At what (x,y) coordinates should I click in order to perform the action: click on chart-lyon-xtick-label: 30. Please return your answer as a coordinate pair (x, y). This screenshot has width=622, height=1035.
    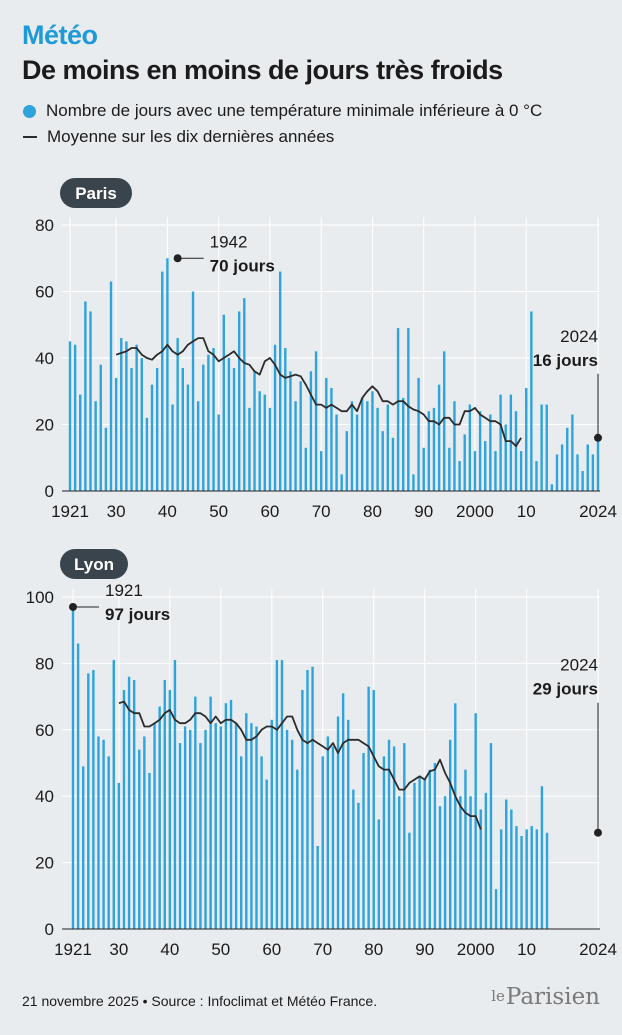
    Looking at the image, I should click on (118, 949).